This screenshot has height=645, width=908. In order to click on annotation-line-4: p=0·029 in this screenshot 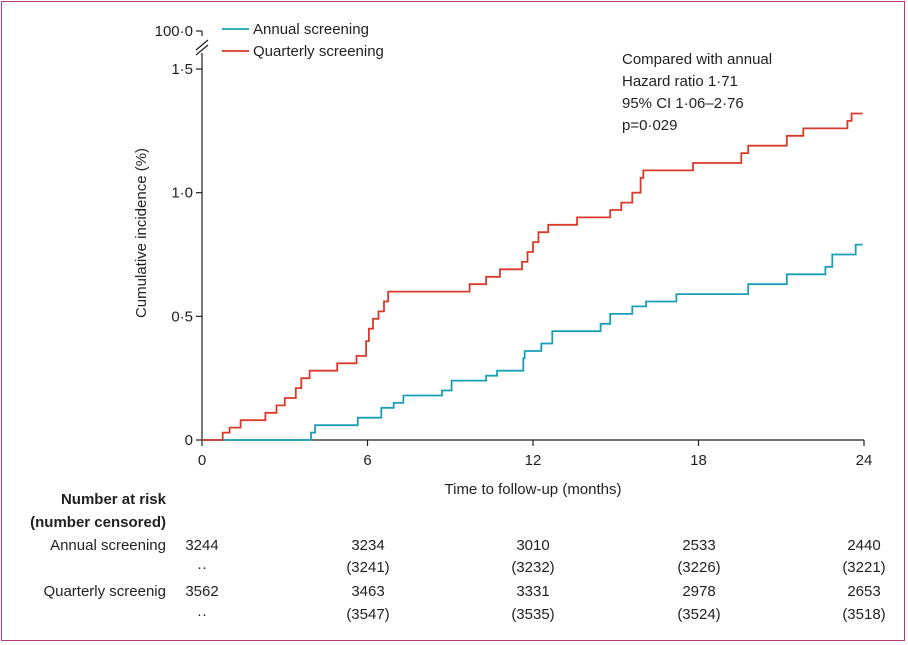, I will do `click(649, 125)`.